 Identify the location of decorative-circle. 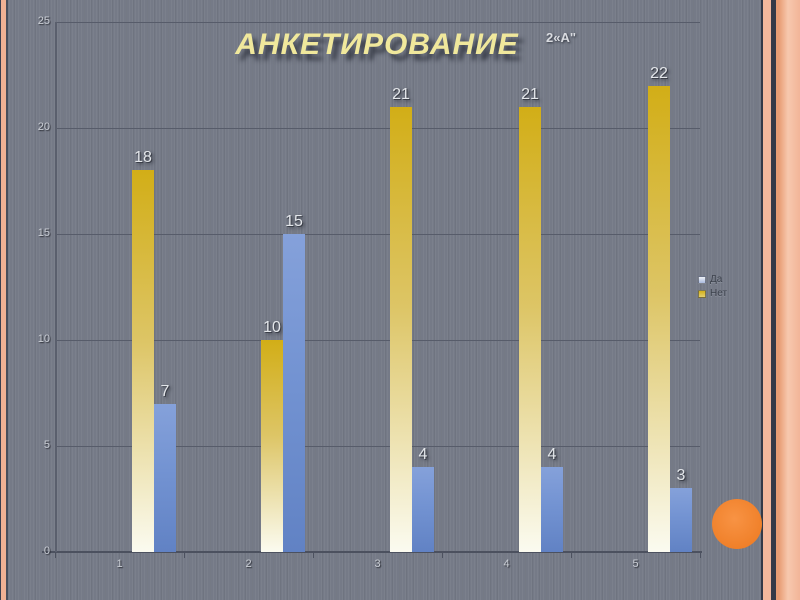
(737, 524).